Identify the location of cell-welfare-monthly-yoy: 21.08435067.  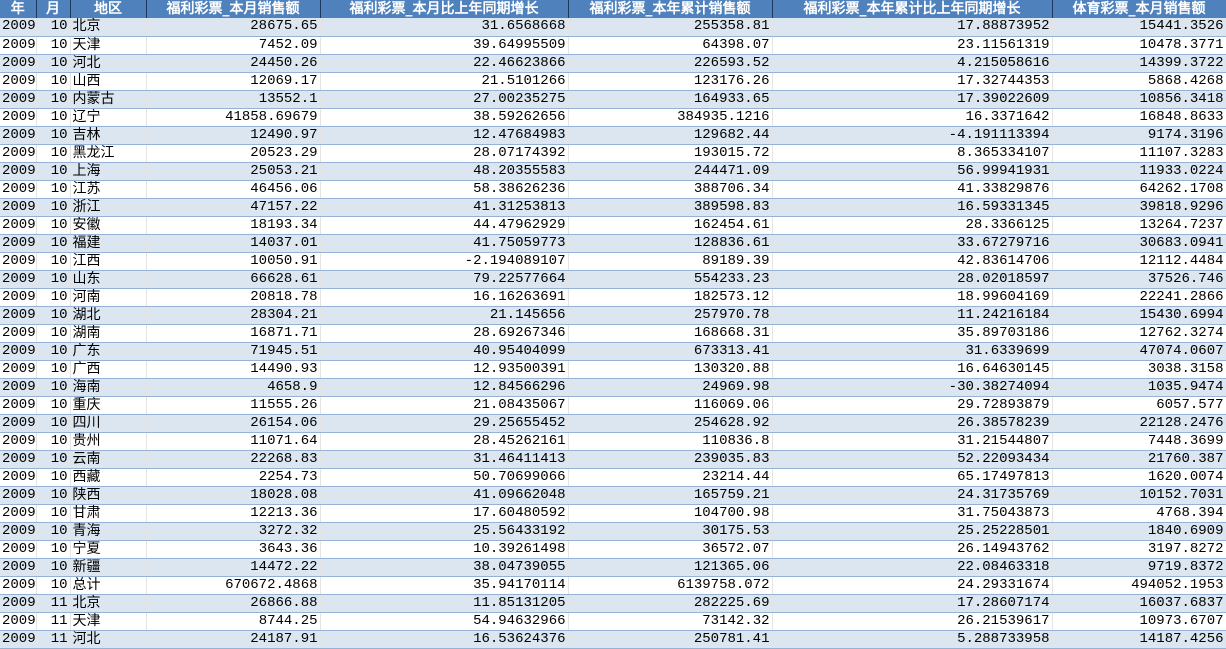
(444, 405).